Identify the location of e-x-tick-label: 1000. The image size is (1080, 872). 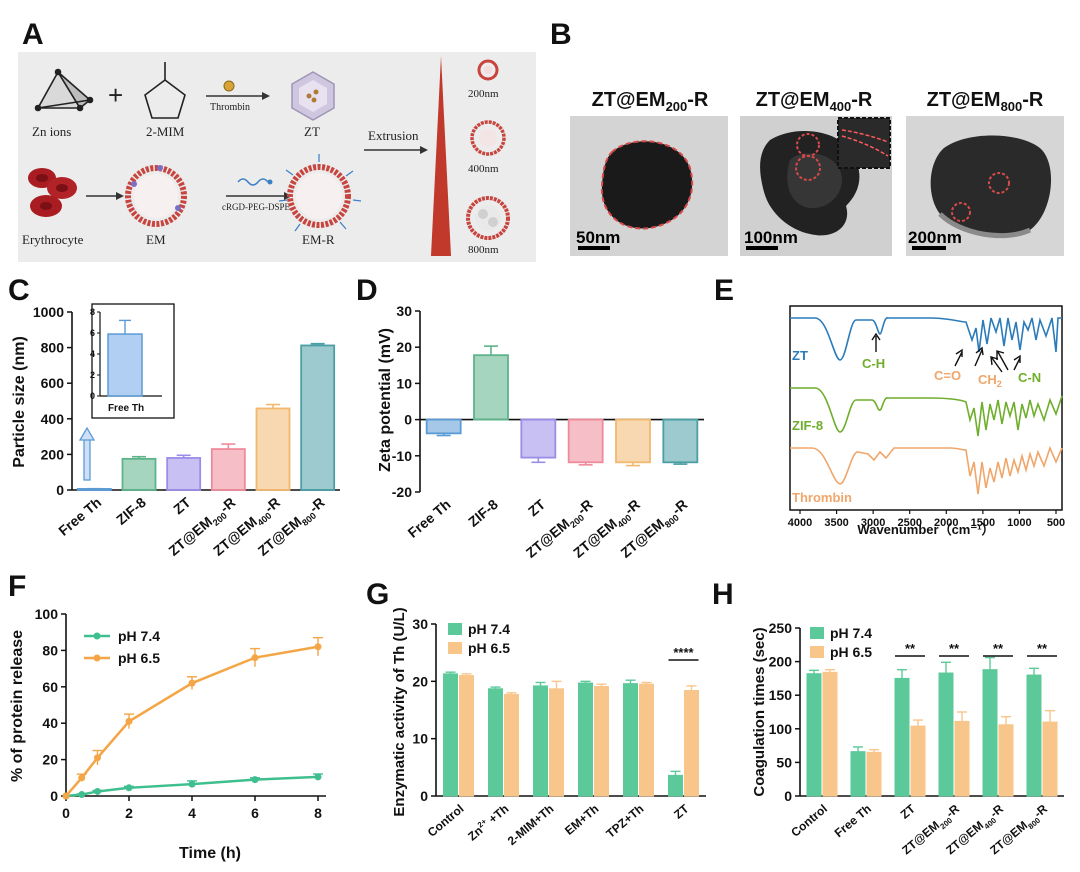
(1019, 523).